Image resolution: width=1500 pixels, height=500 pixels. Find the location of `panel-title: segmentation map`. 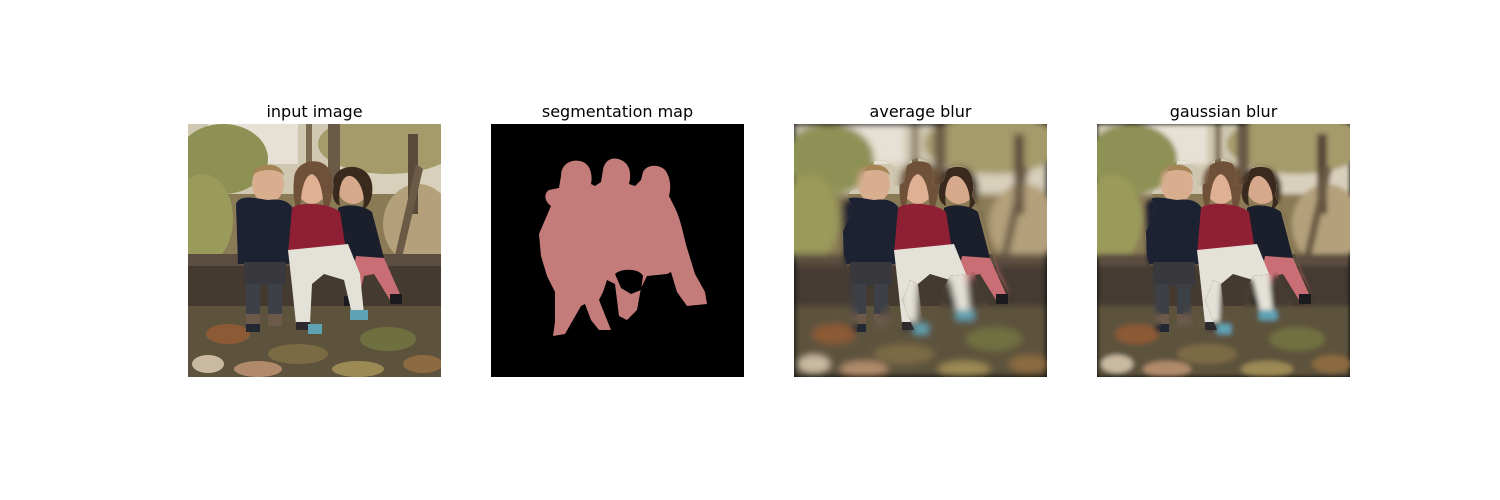

panel-title: segmentation map is located at coordinates (617, 111).